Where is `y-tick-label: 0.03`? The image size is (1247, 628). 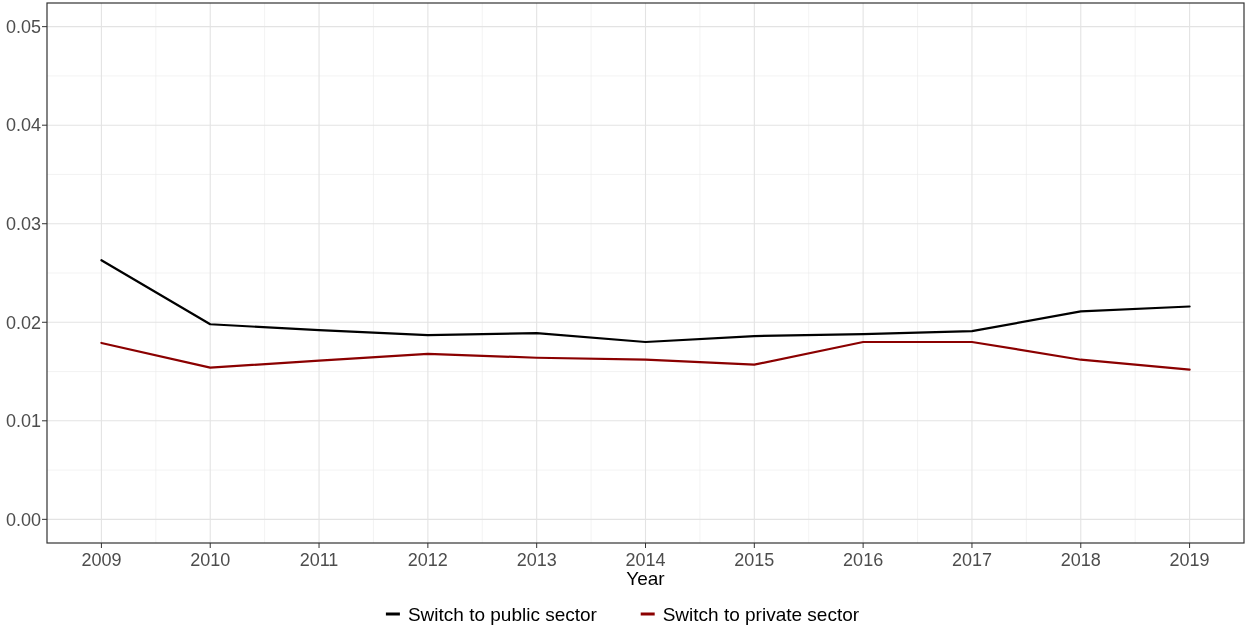 y-tick-label: 0.03 is located at coordinates (23, 224).